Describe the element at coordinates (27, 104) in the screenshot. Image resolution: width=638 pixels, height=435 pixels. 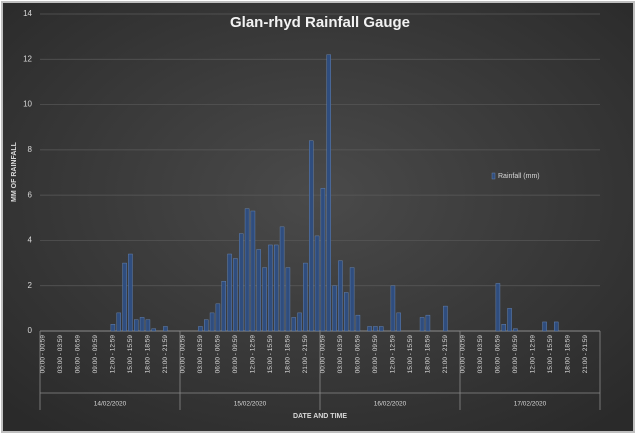
I see `y-tick-label: 10` at that location.